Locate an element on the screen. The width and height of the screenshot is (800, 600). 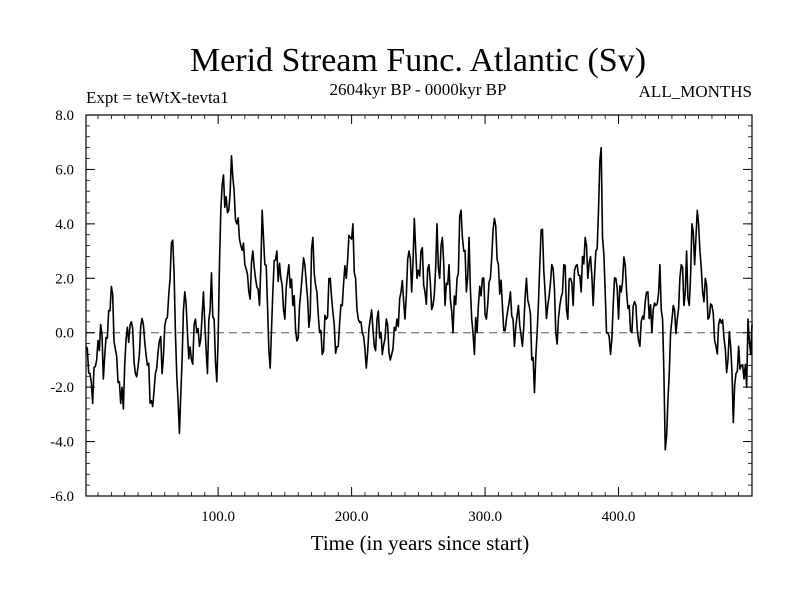
y-tick-label: -2.0 is located at coordinates (62, 388).